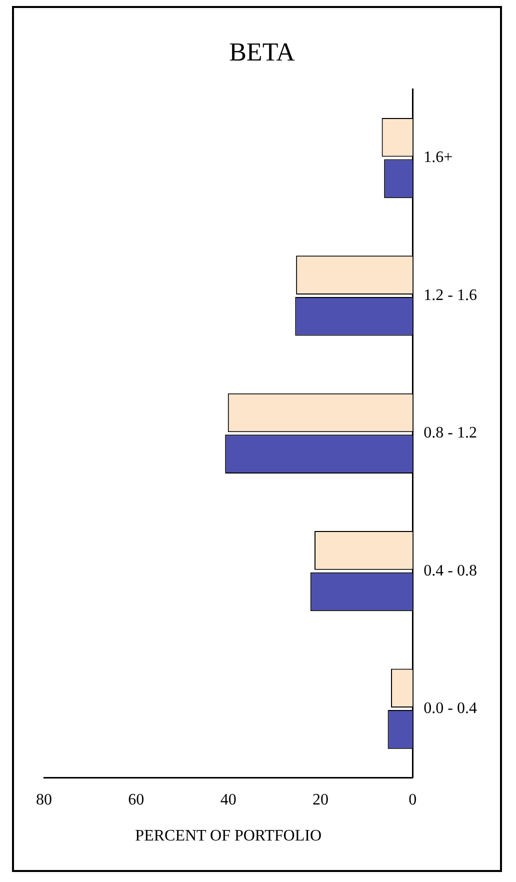 This screenshot has height=882, width=516. What do you see at coordinates (450, 295) in the screenshot?
I see `y-tick-label: 1.2 - 1.6` at bounding box center [450, 295].